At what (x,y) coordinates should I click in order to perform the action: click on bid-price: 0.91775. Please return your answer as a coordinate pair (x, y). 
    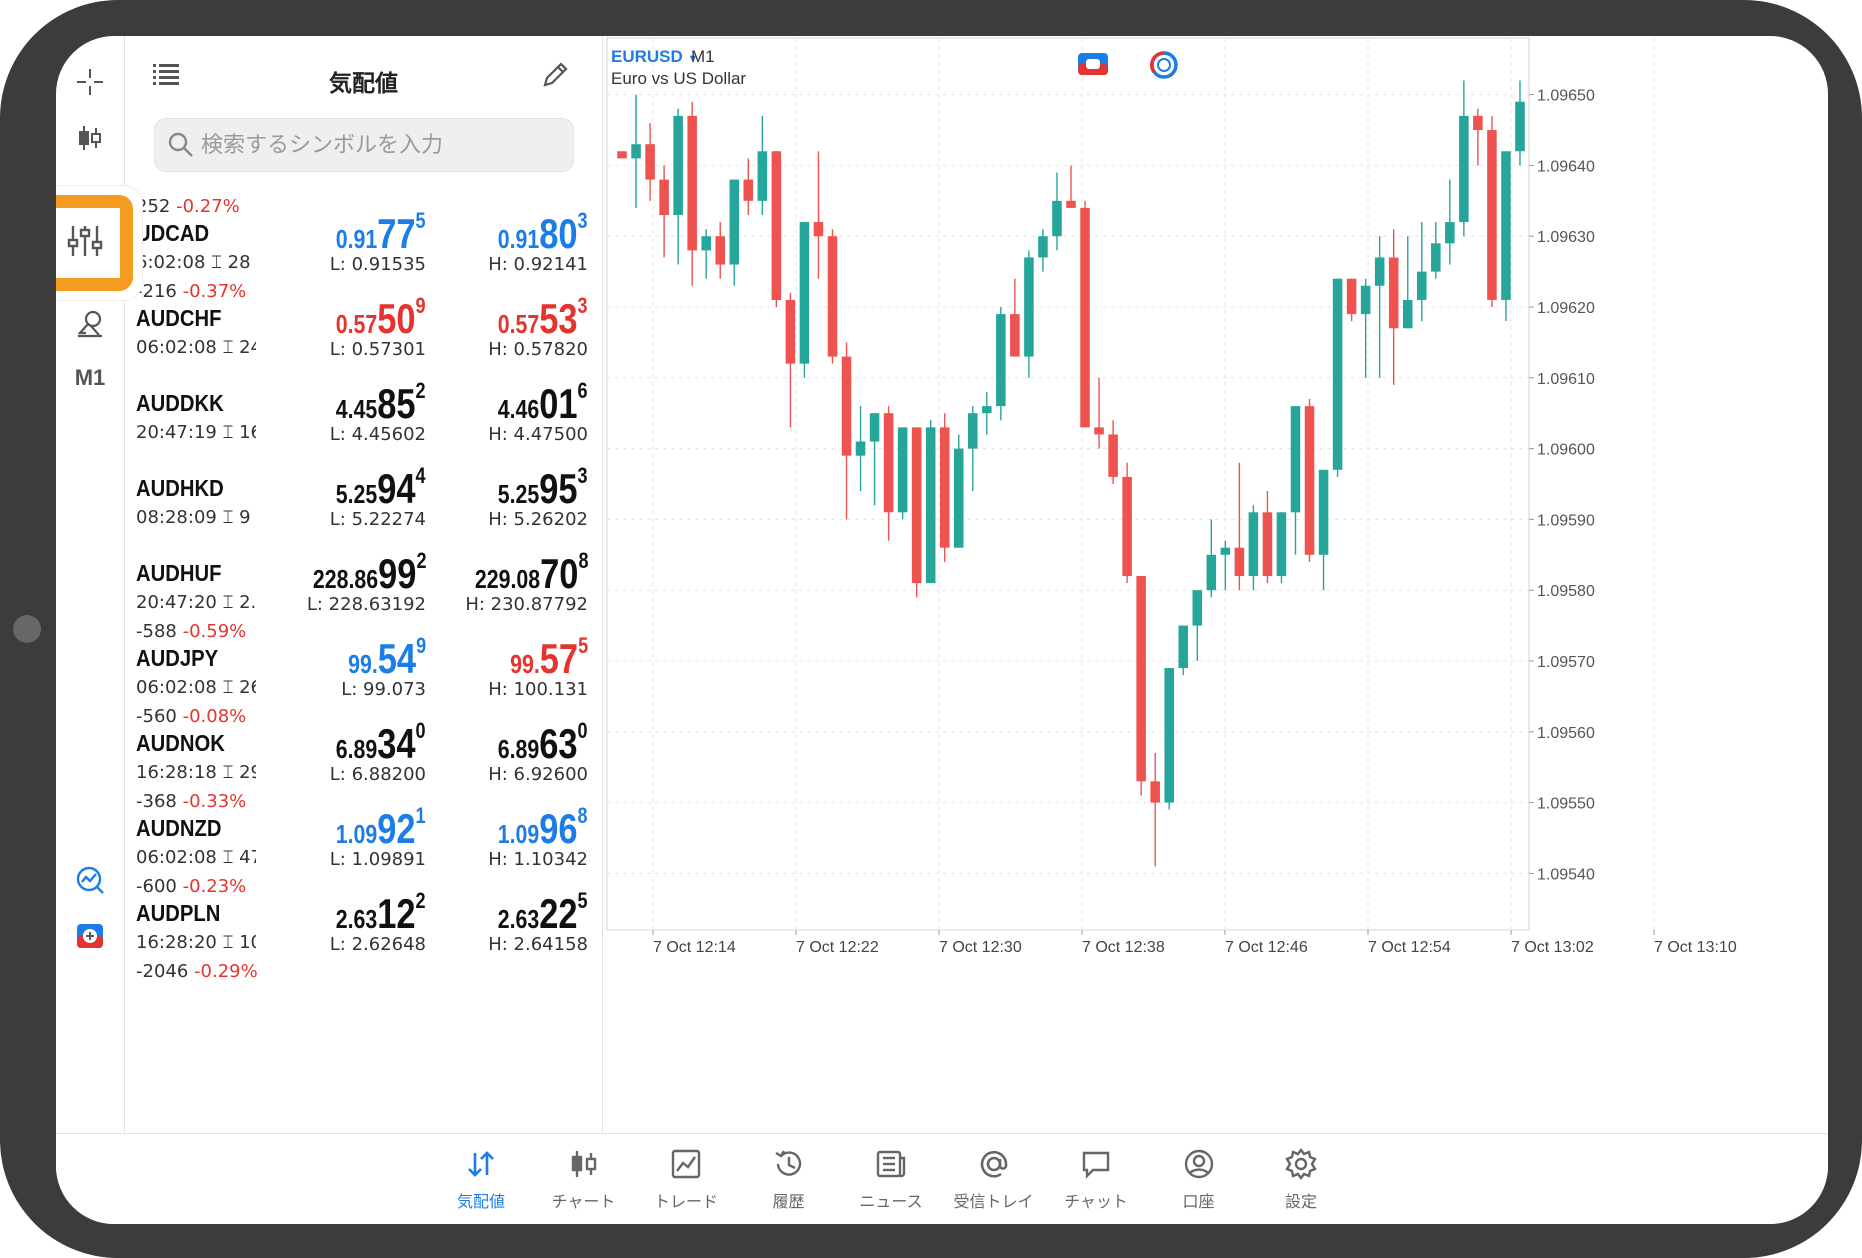
    Looking at the image, I should click on (381, 233).